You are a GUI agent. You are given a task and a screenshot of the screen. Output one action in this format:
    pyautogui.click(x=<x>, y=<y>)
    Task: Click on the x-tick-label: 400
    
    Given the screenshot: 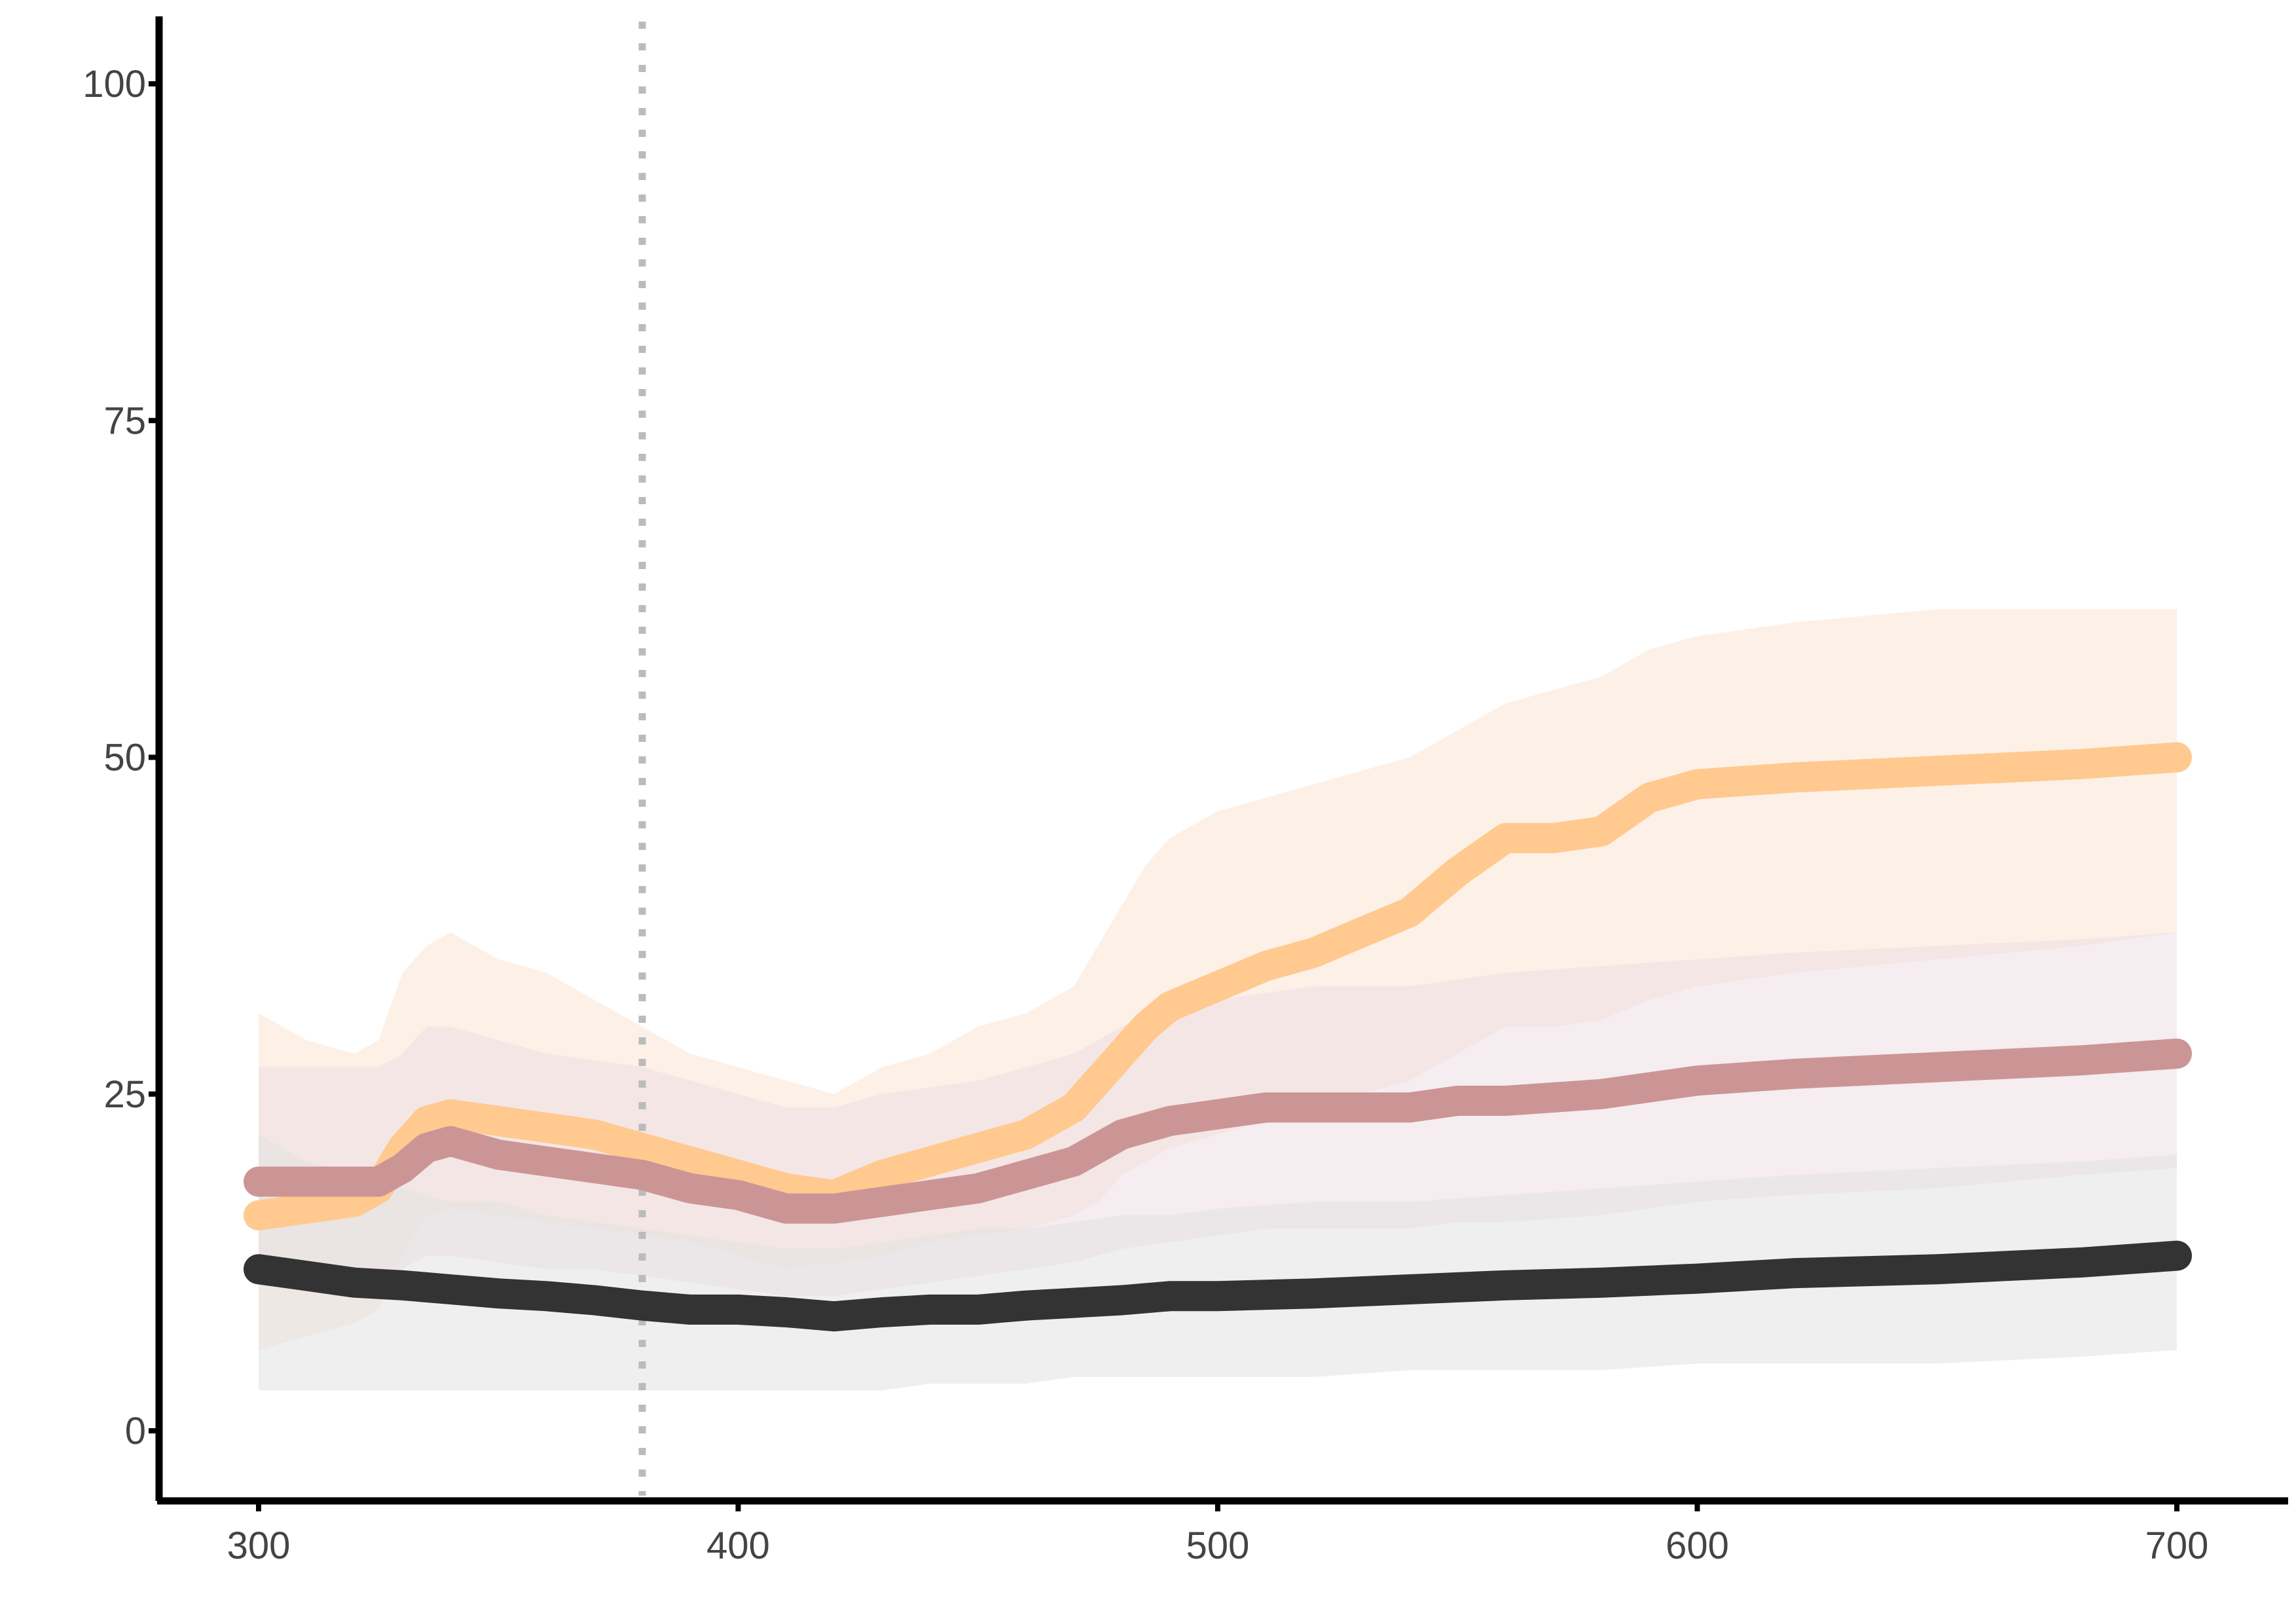 What is the action you would take?
    pyautogui.click(x=738, y=1545)
    